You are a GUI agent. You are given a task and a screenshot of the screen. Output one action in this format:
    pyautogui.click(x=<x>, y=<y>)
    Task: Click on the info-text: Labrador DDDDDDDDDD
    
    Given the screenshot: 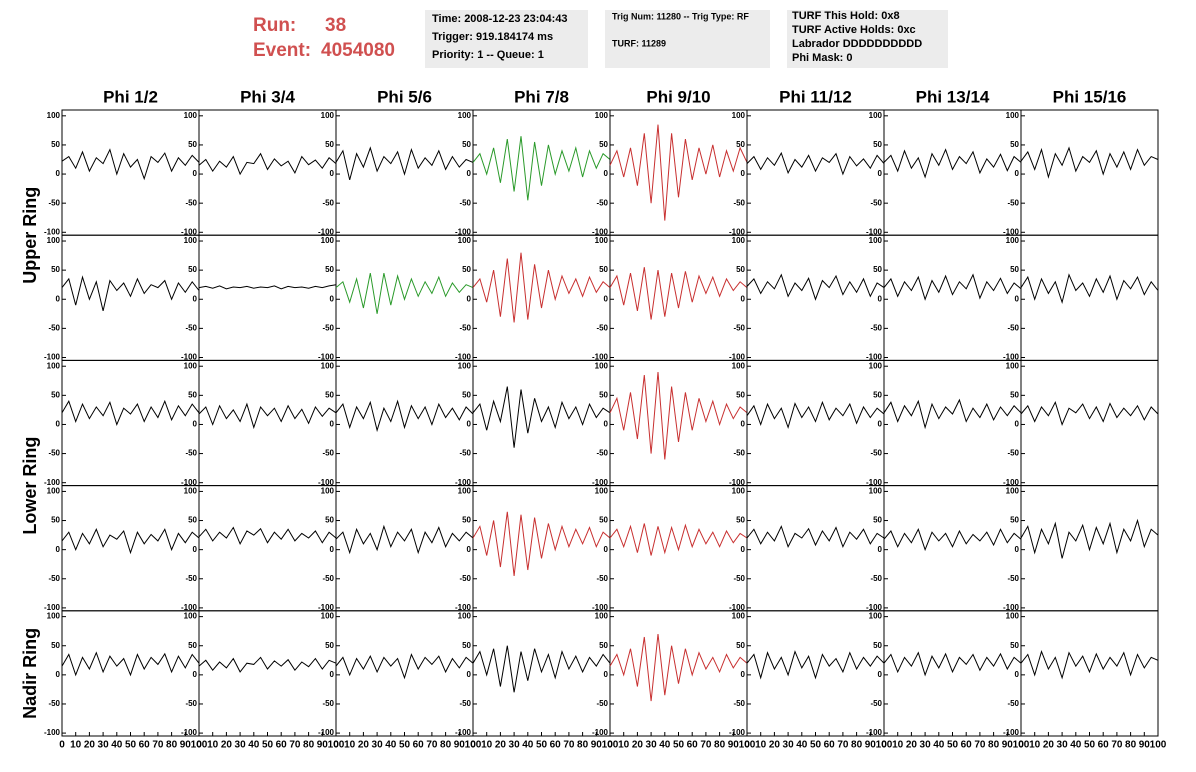 What is the action you would take?
    pyautogui.click(x=857, y=44)
    